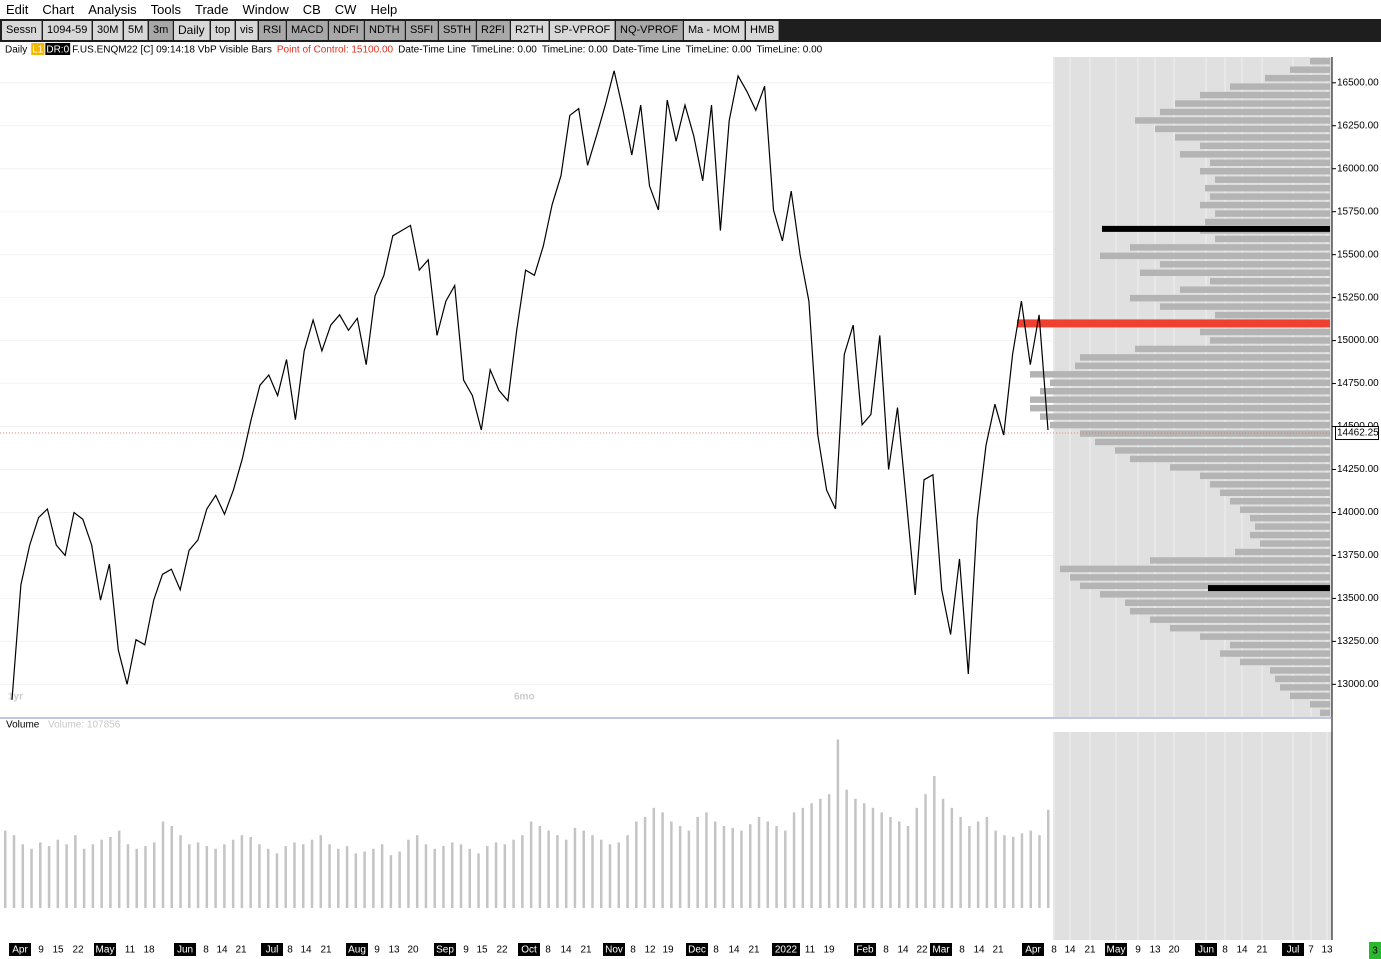 This screenshot has height=959, width=1381. What do you see at coordinates (149, 950) in the screenshot?
I see `date-label: 18` at bounding box center [149, 950].